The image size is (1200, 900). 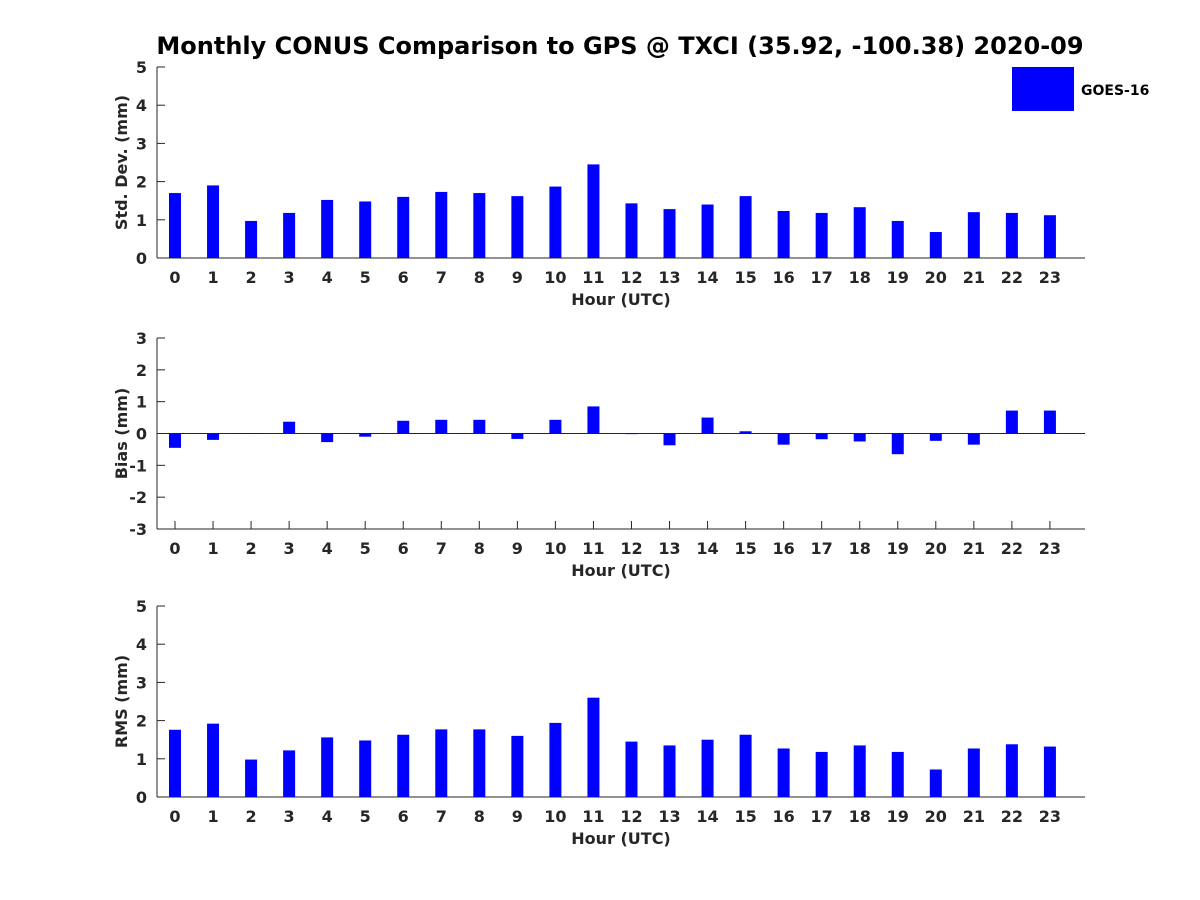 I want to click on x-tick-label: 6, so click(x=403, y=548).